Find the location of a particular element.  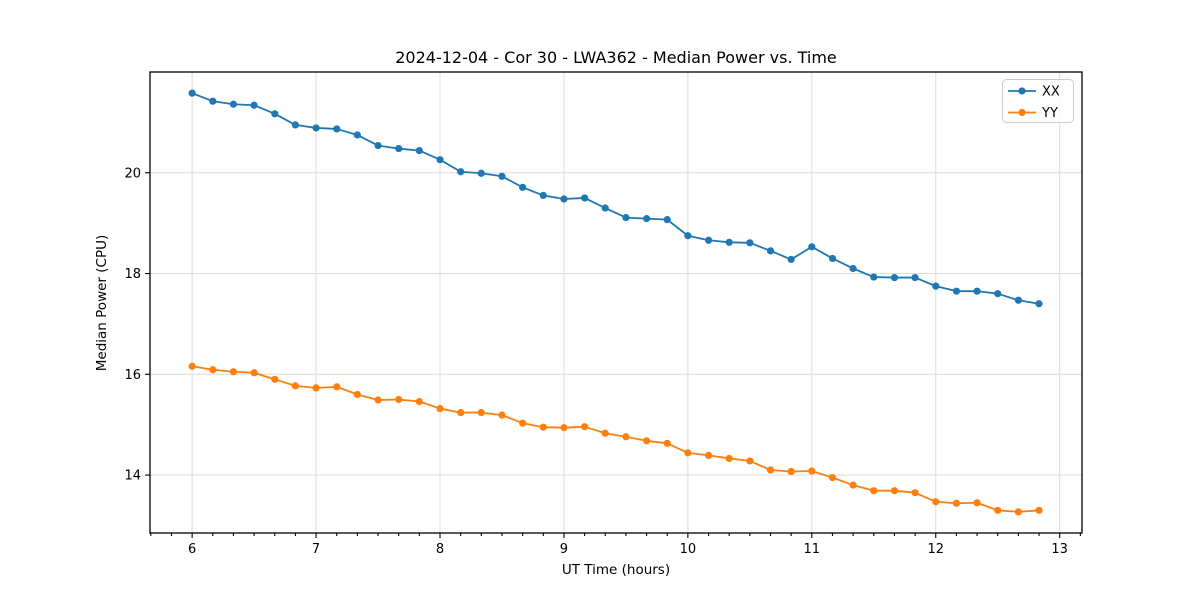

legend-item-yy: YY is located at coordinates (1033, 113).